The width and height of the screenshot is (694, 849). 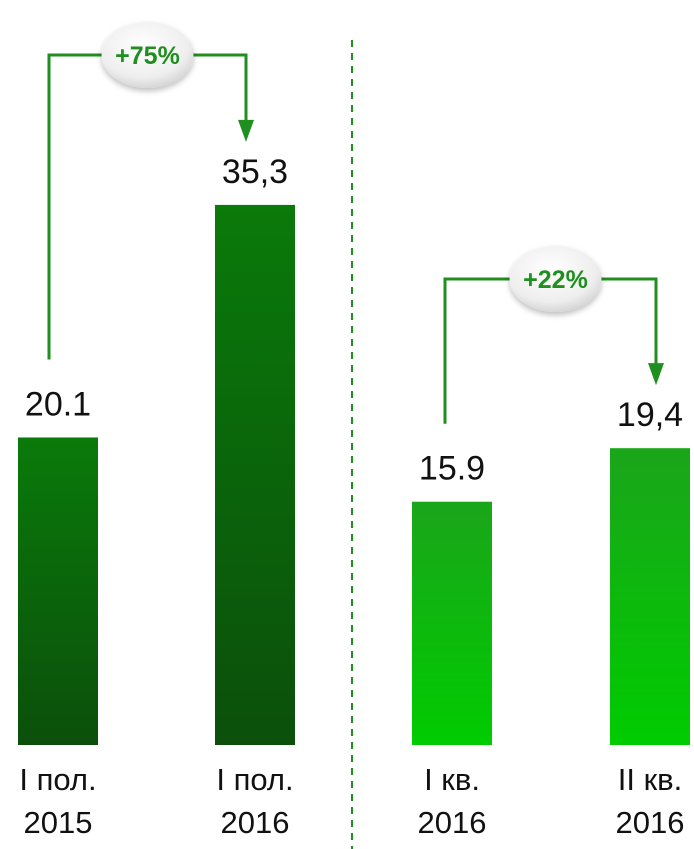 I want to click on value-label: 35,3, so click(x=255, y=172).